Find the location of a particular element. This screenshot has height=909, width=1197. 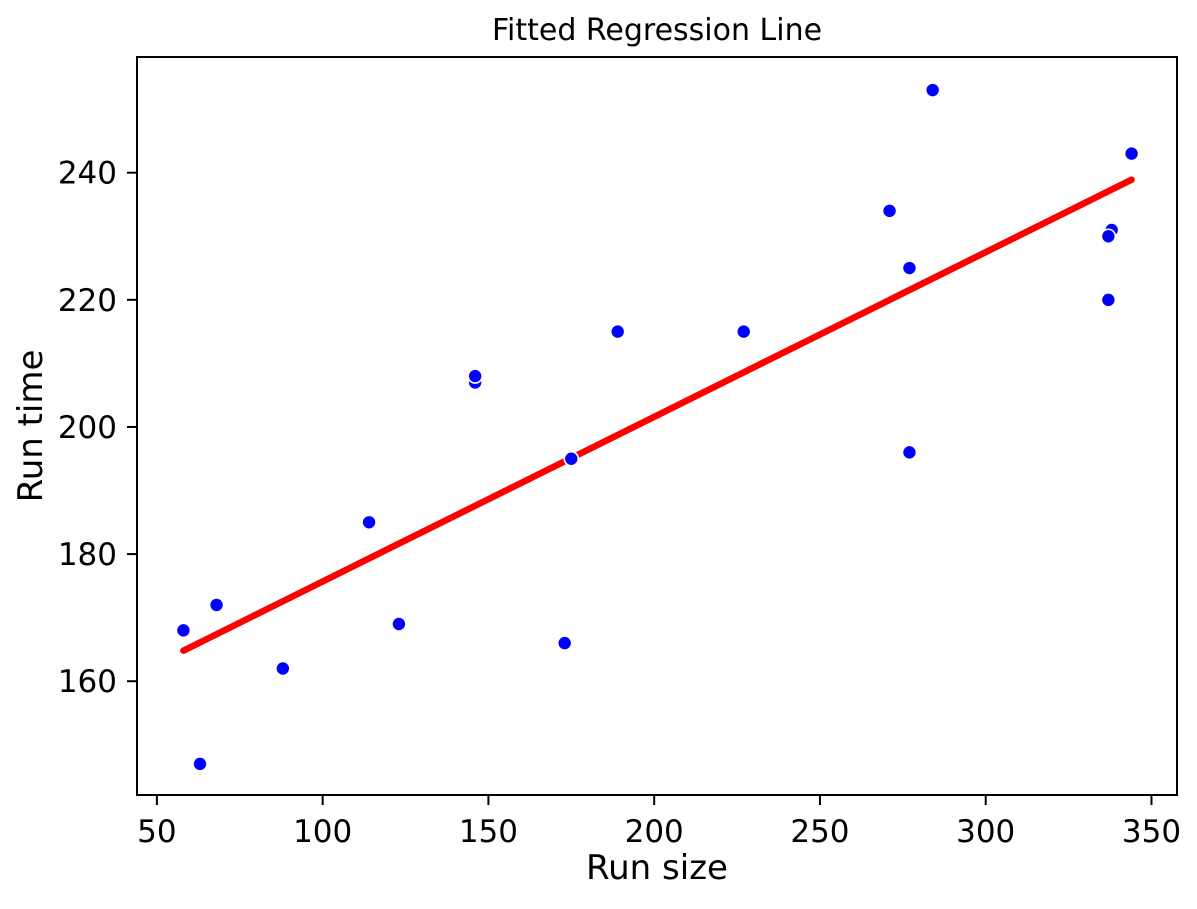

y-tick-label: 220 is located at coordinates (87, 301).